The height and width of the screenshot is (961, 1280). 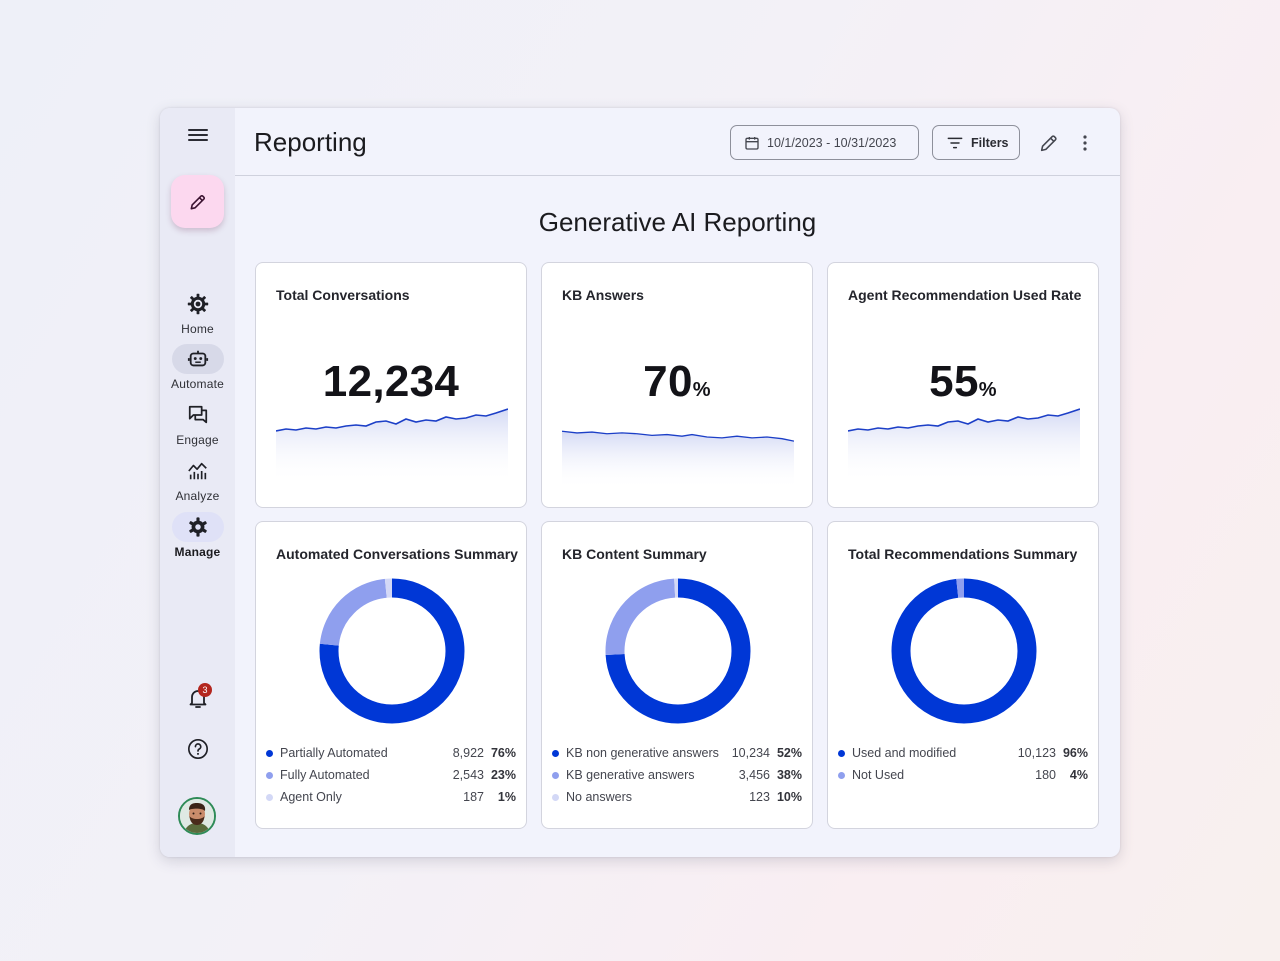 I want to click on help-icon, so click(x=198, y=749).